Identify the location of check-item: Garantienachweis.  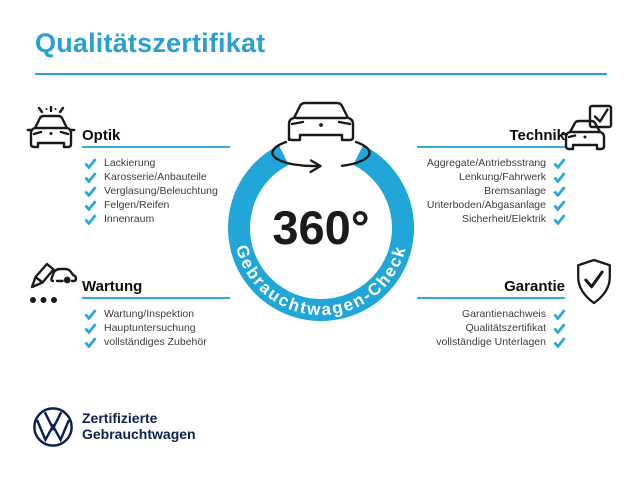
(448, 314).